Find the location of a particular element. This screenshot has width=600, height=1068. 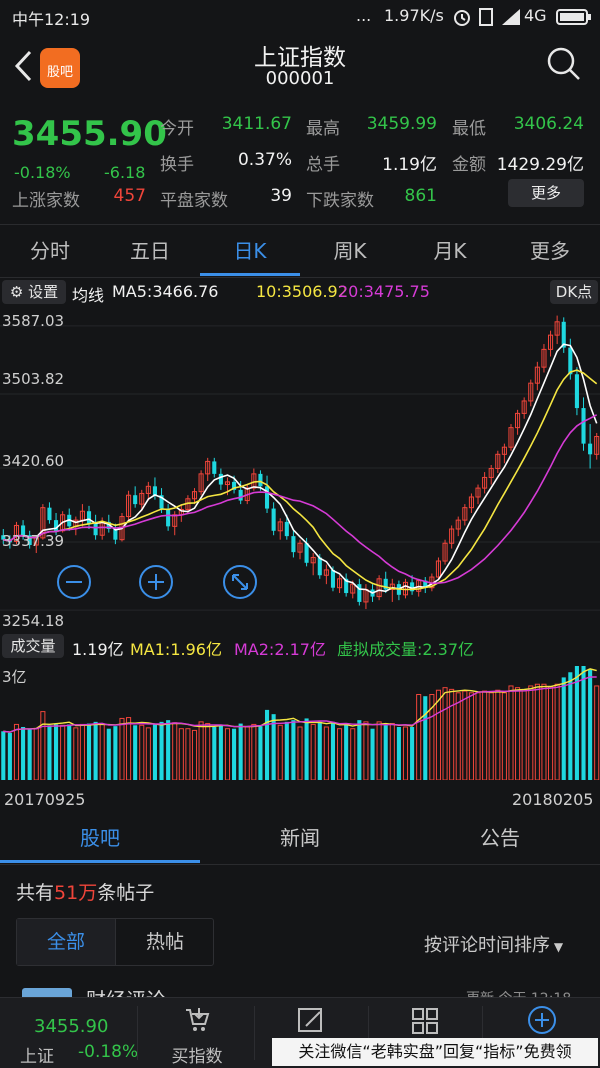

turnover-label: 换手 is located at coordinates (177, 165).